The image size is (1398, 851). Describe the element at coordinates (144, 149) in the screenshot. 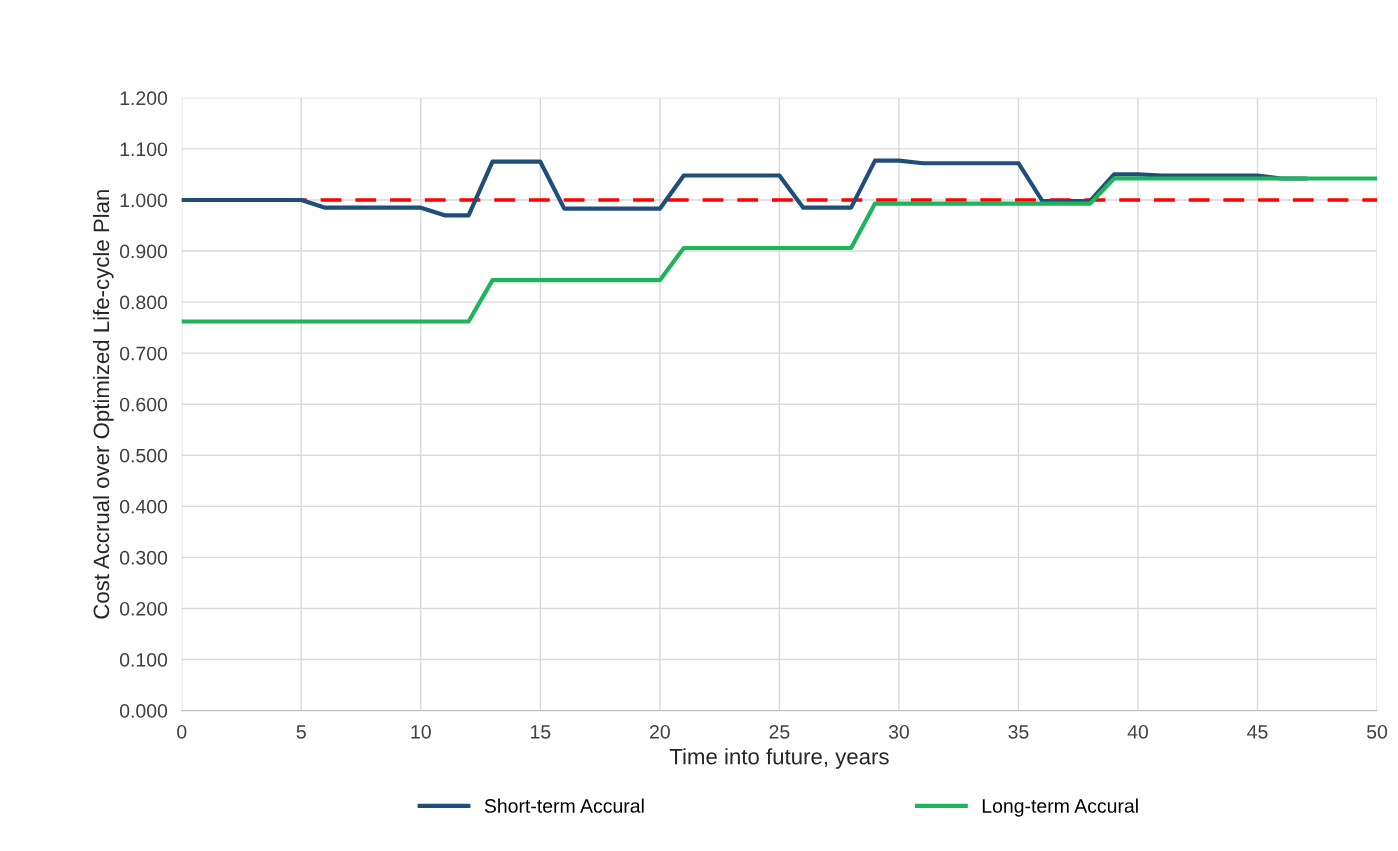

I see `y-tick-label: 1.100` at that location.